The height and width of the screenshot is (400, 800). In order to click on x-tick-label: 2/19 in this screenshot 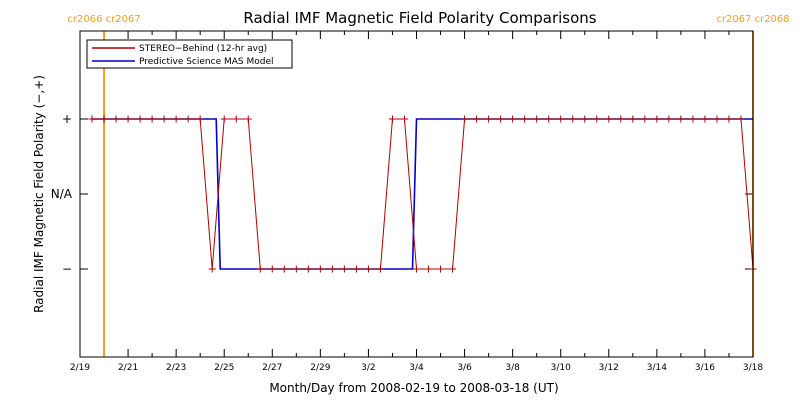, I will do `click(80, 368)`.